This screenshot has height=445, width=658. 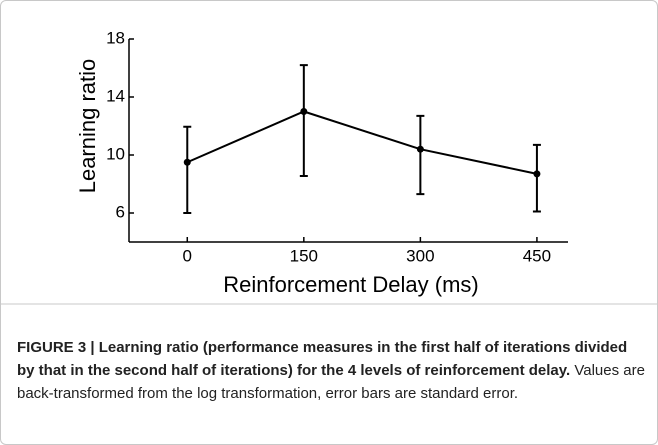 What do you see at coordinates (115, 95) in the screenshot?
I see `y-tick-label: 14` at bounding box center [115, 95].